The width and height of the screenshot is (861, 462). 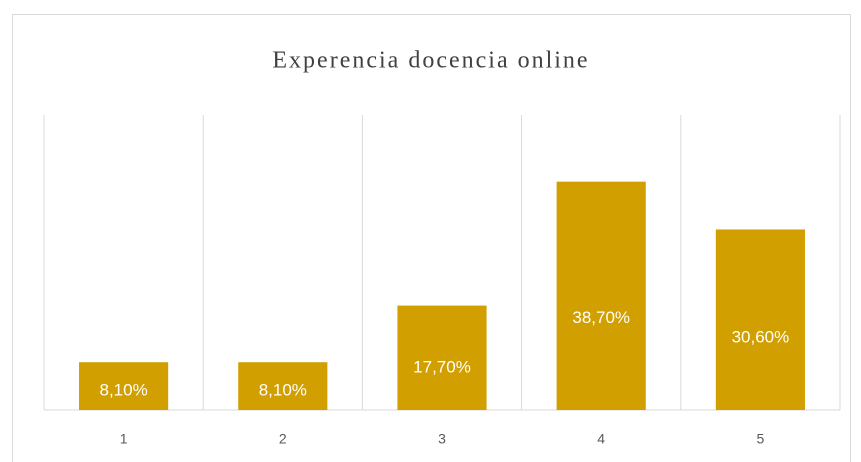 I want to click on data-label: 38,70%, so click(x=601, y=317).